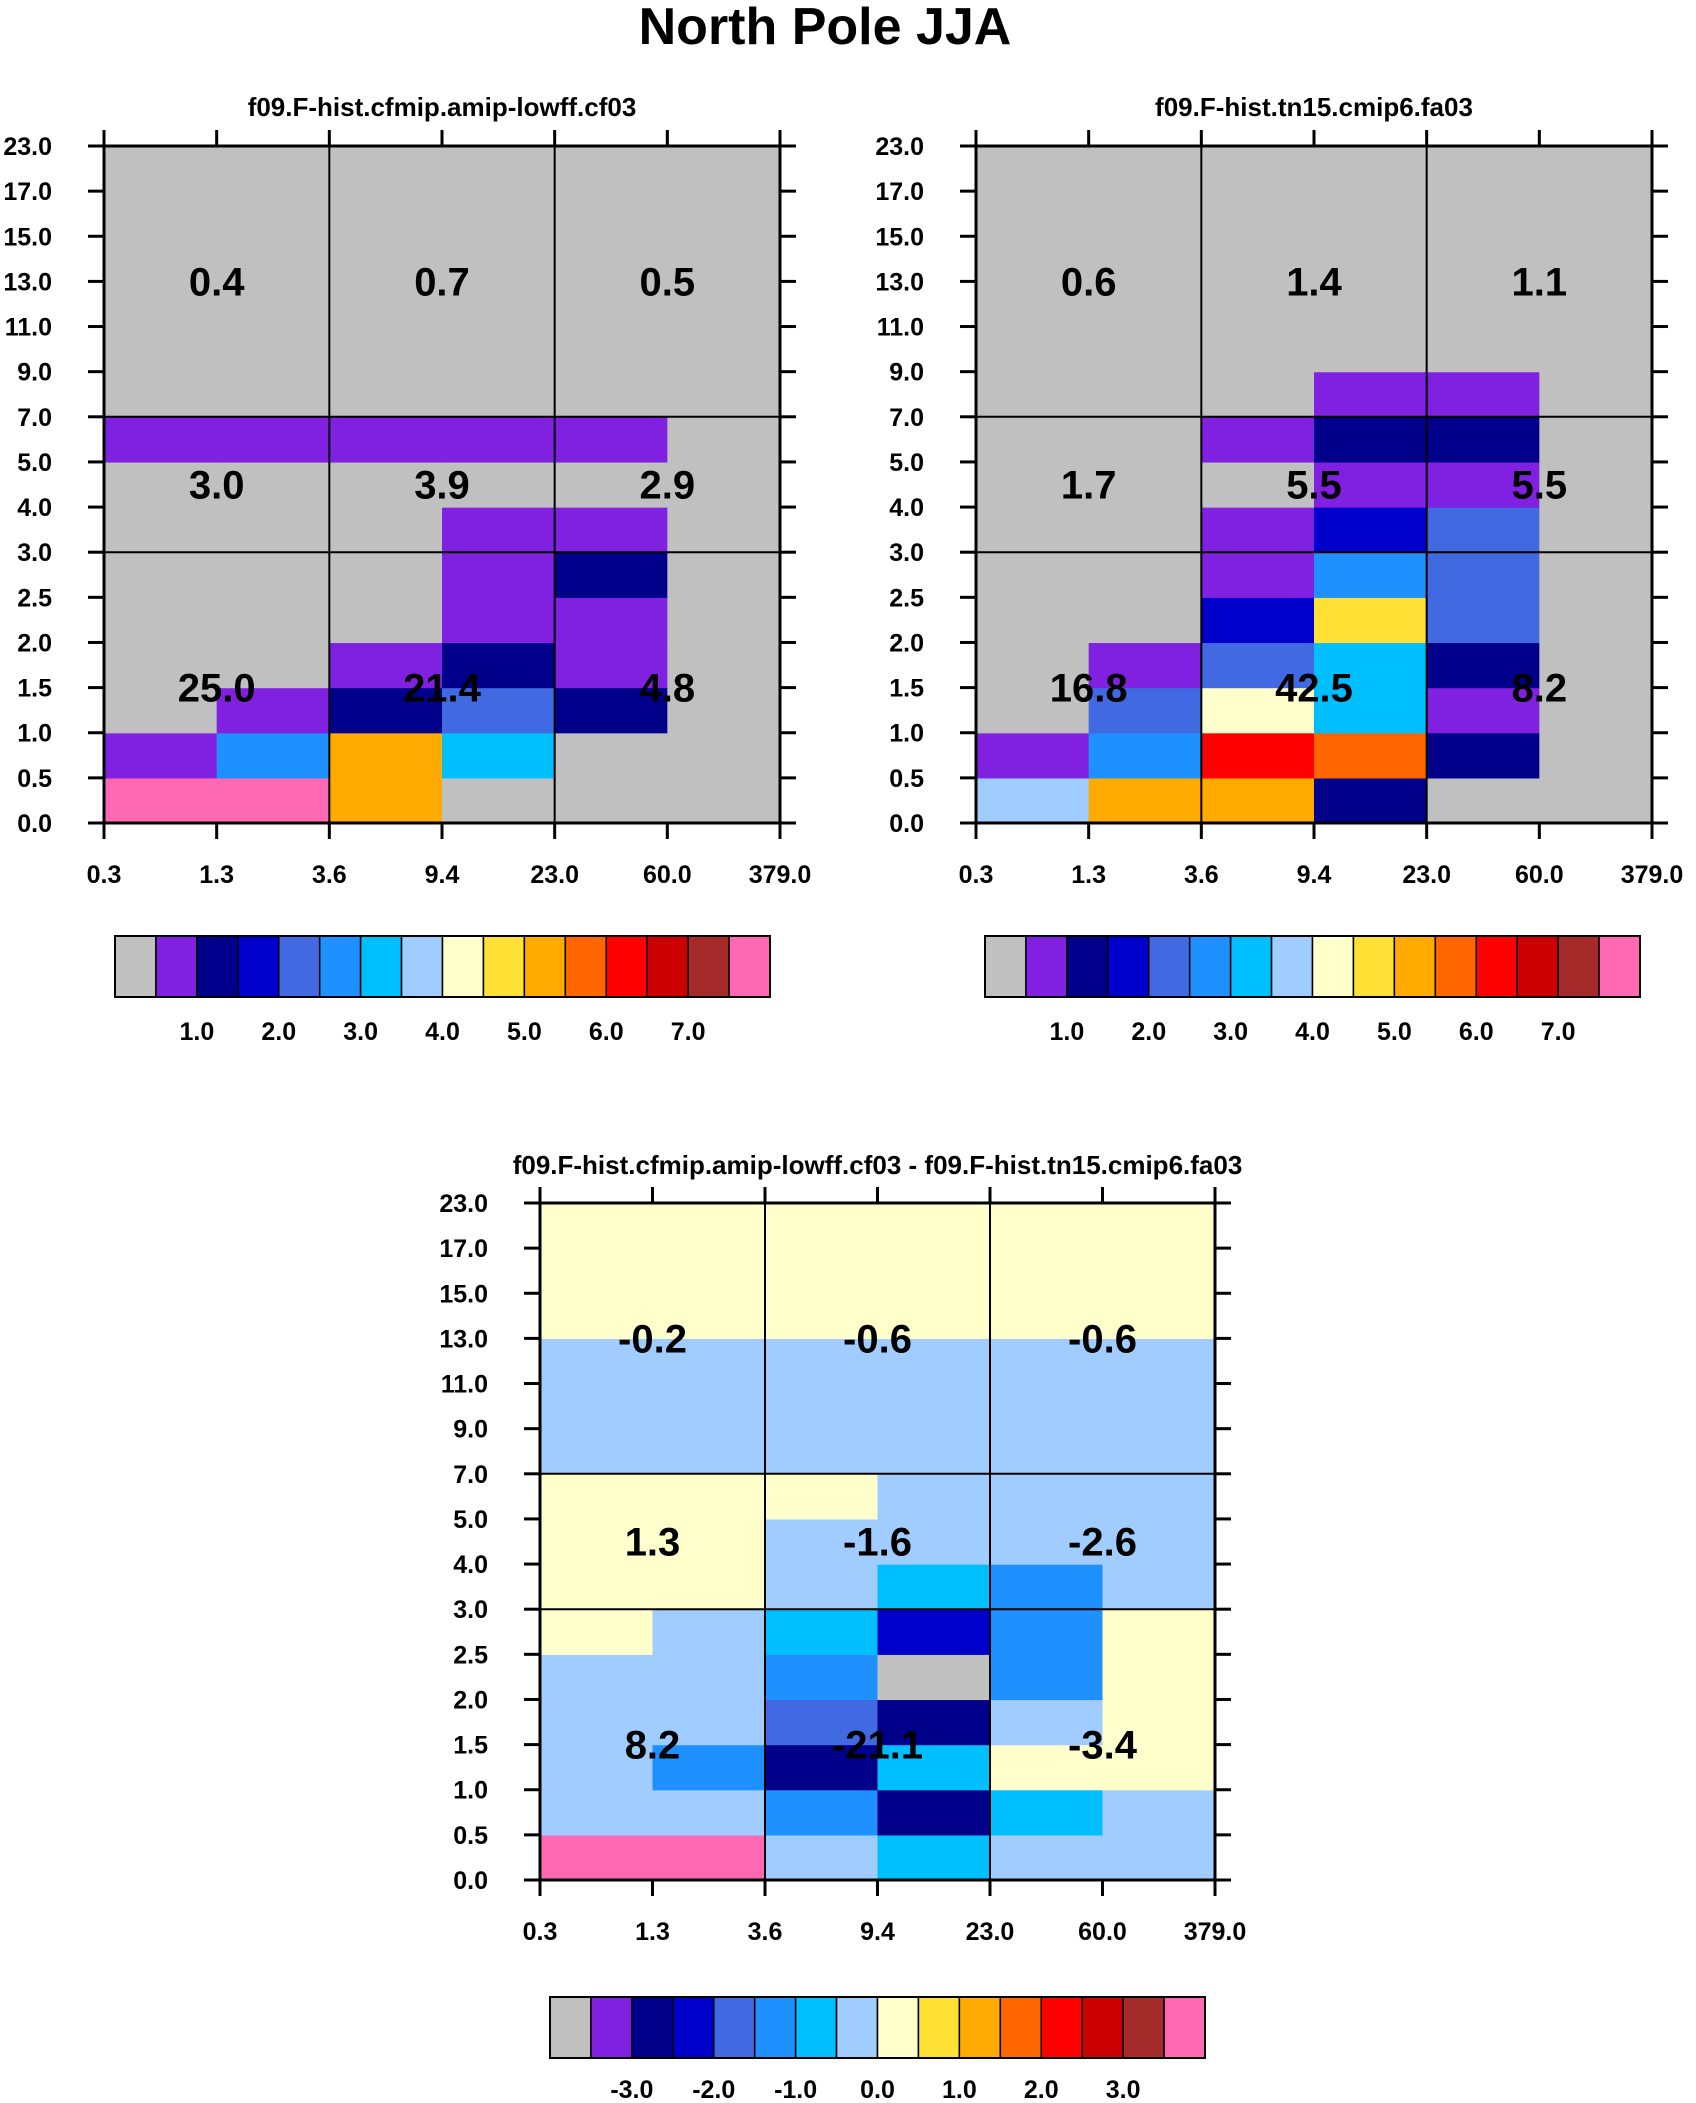 Image resolution: width=1696 pixels, height=2103 pixels. What do you see at coordinates (463, 1294) in the screenshot?
I see `y-tick-label: 15.0` at bounding box center [463, 1294].